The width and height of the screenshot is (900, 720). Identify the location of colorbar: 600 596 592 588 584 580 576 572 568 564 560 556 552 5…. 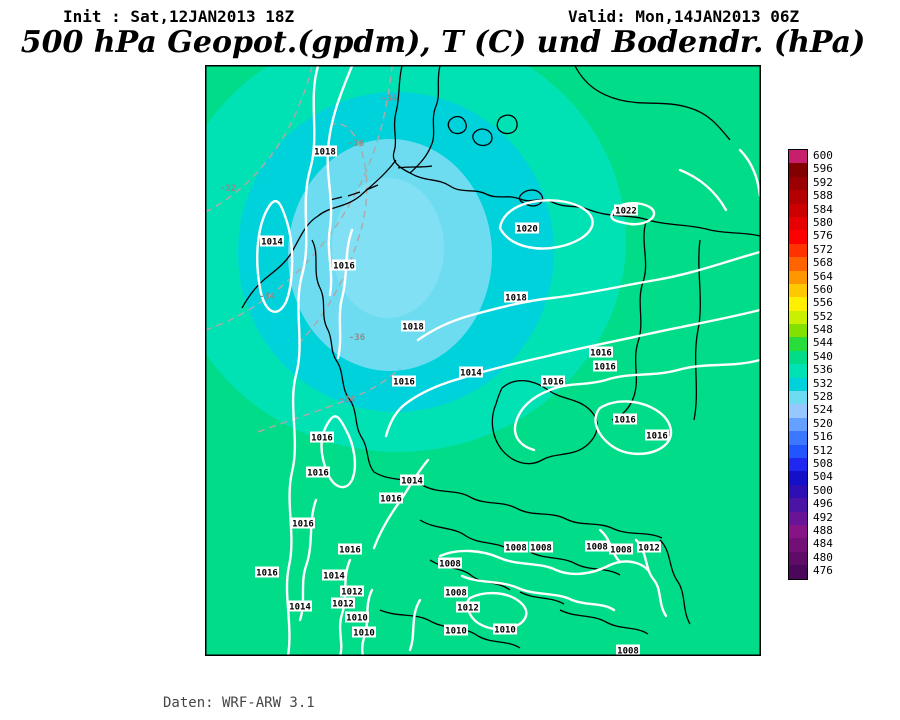
(810, 364).